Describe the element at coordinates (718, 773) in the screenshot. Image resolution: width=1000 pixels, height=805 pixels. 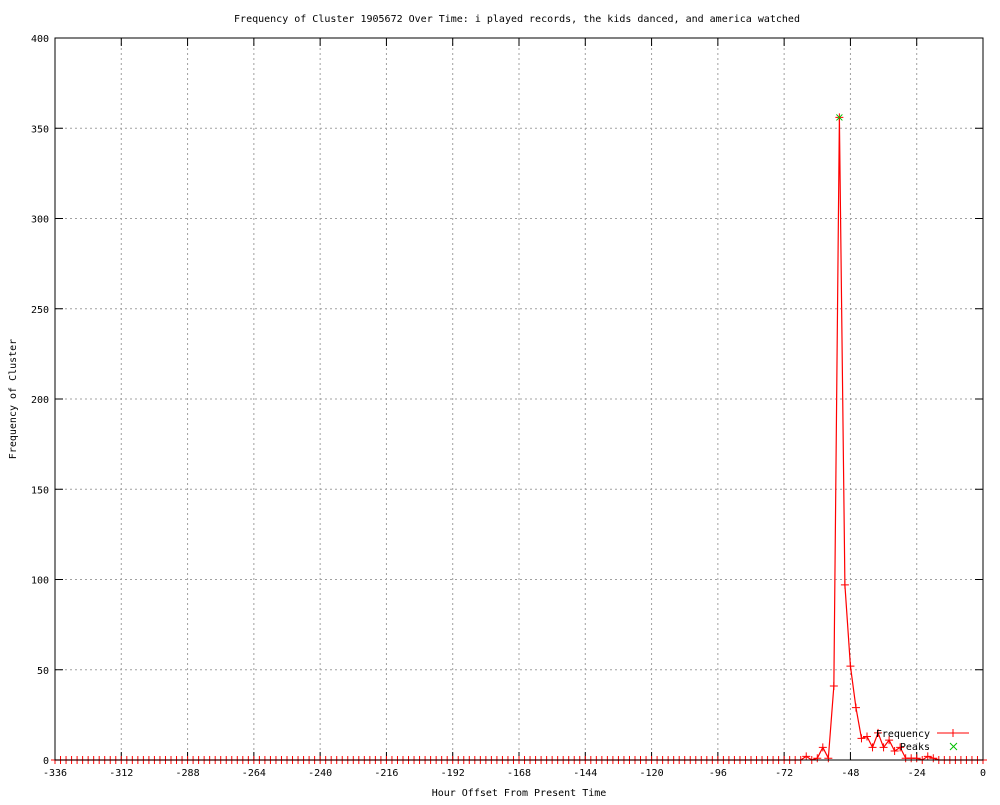
I see `x-tick-label: -96` at that location.